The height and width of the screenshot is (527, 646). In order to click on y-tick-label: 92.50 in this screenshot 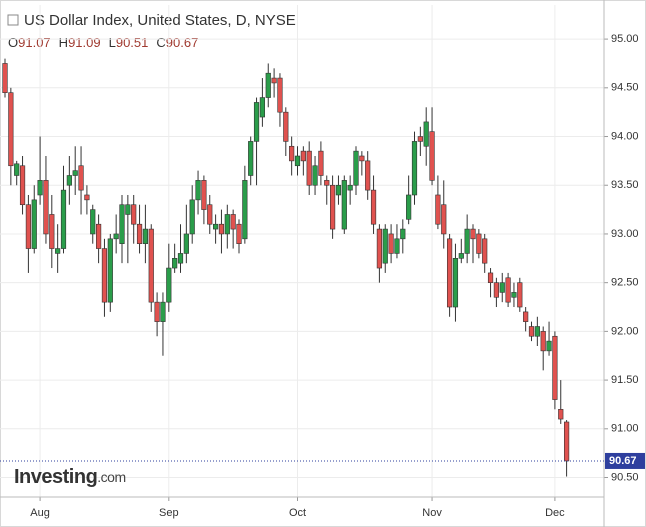, I will do `click(625, 283)`.